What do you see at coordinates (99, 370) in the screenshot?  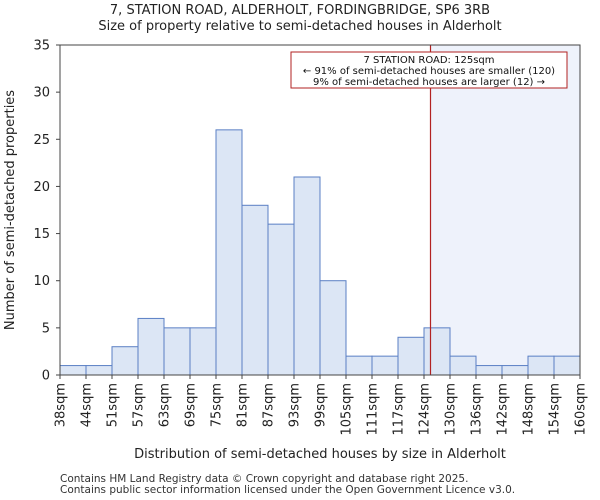 I see `bar-44sqm` at bounding box center [99, 370].